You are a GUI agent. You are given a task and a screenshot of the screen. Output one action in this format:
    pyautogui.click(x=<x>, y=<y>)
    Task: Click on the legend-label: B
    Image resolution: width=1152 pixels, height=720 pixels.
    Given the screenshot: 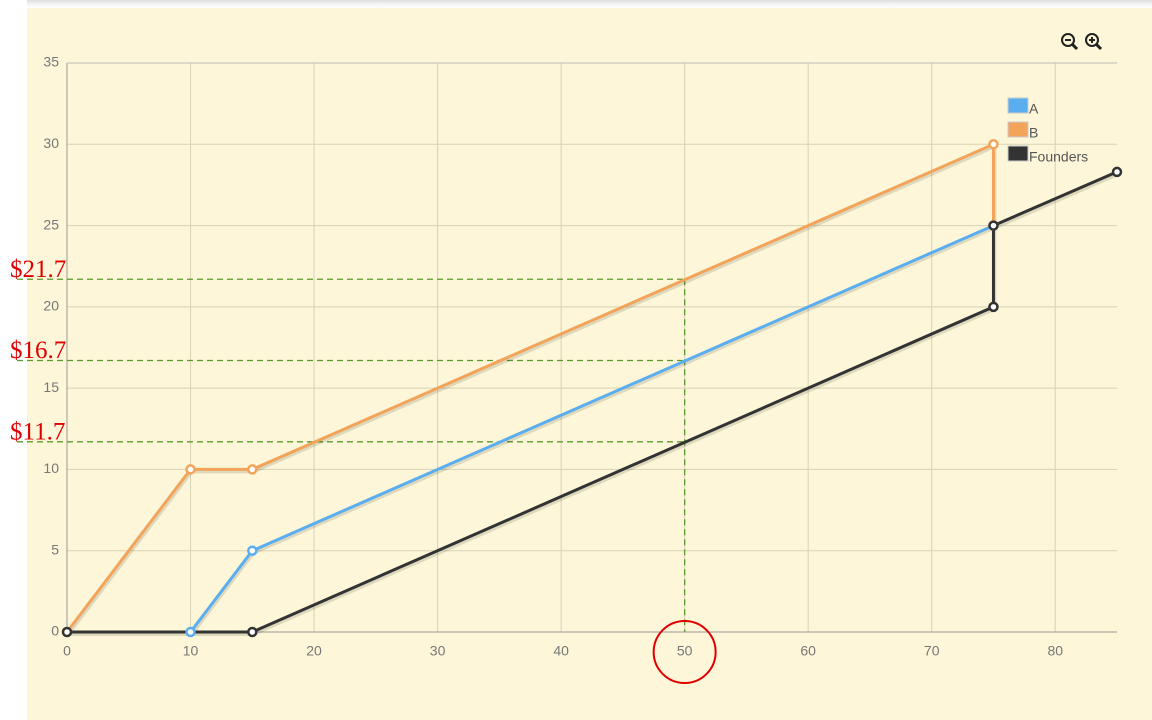 What is the action you would take?
    pyautogui.click(x=1033, y=133)
    